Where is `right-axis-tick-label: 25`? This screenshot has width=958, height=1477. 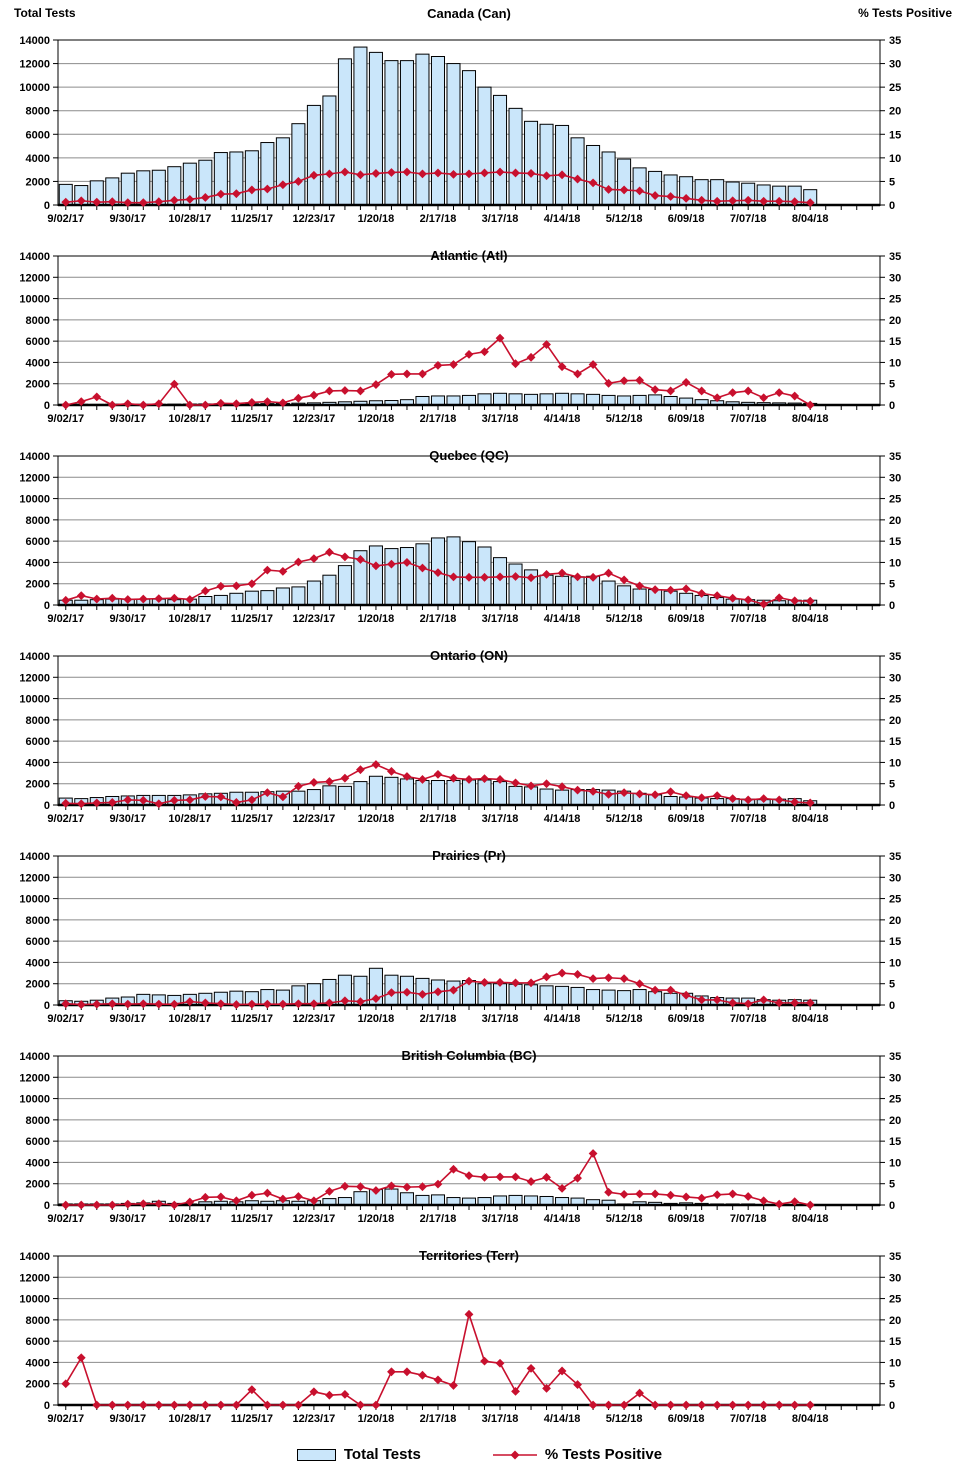
right-axis-tick-label: 25 is located at coordinates (895, 900).